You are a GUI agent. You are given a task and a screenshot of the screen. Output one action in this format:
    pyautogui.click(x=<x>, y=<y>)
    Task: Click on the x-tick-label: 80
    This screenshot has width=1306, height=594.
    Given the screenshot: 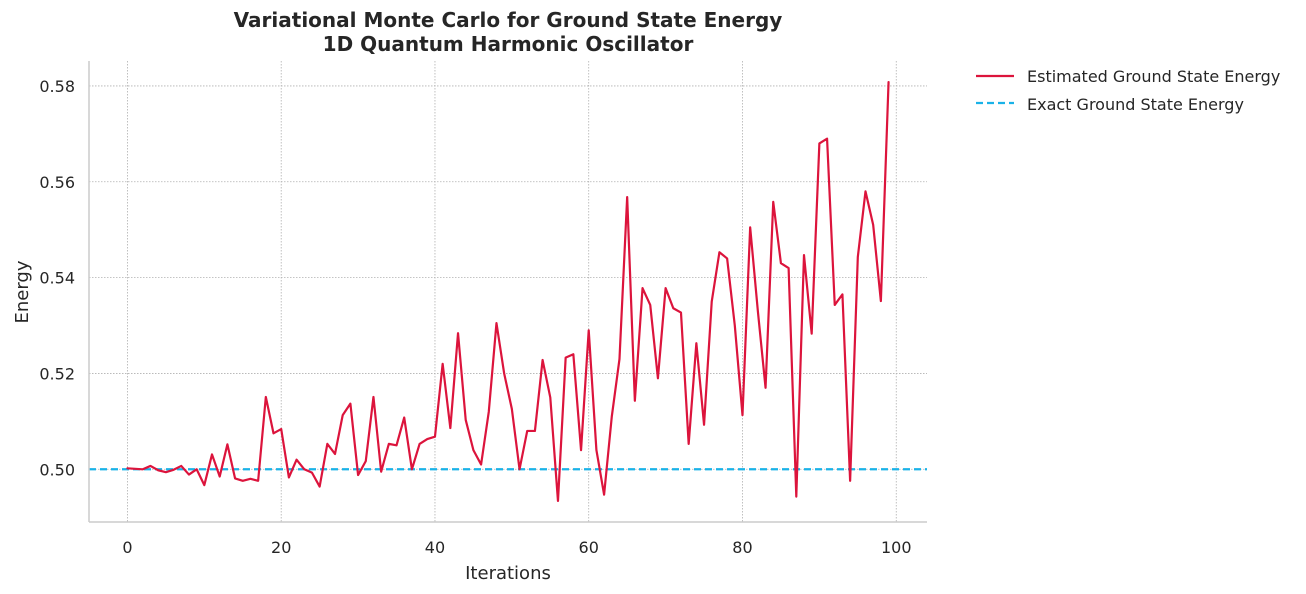 What is the action you would take?
    pyautogui.click(x=742, y=547)
    